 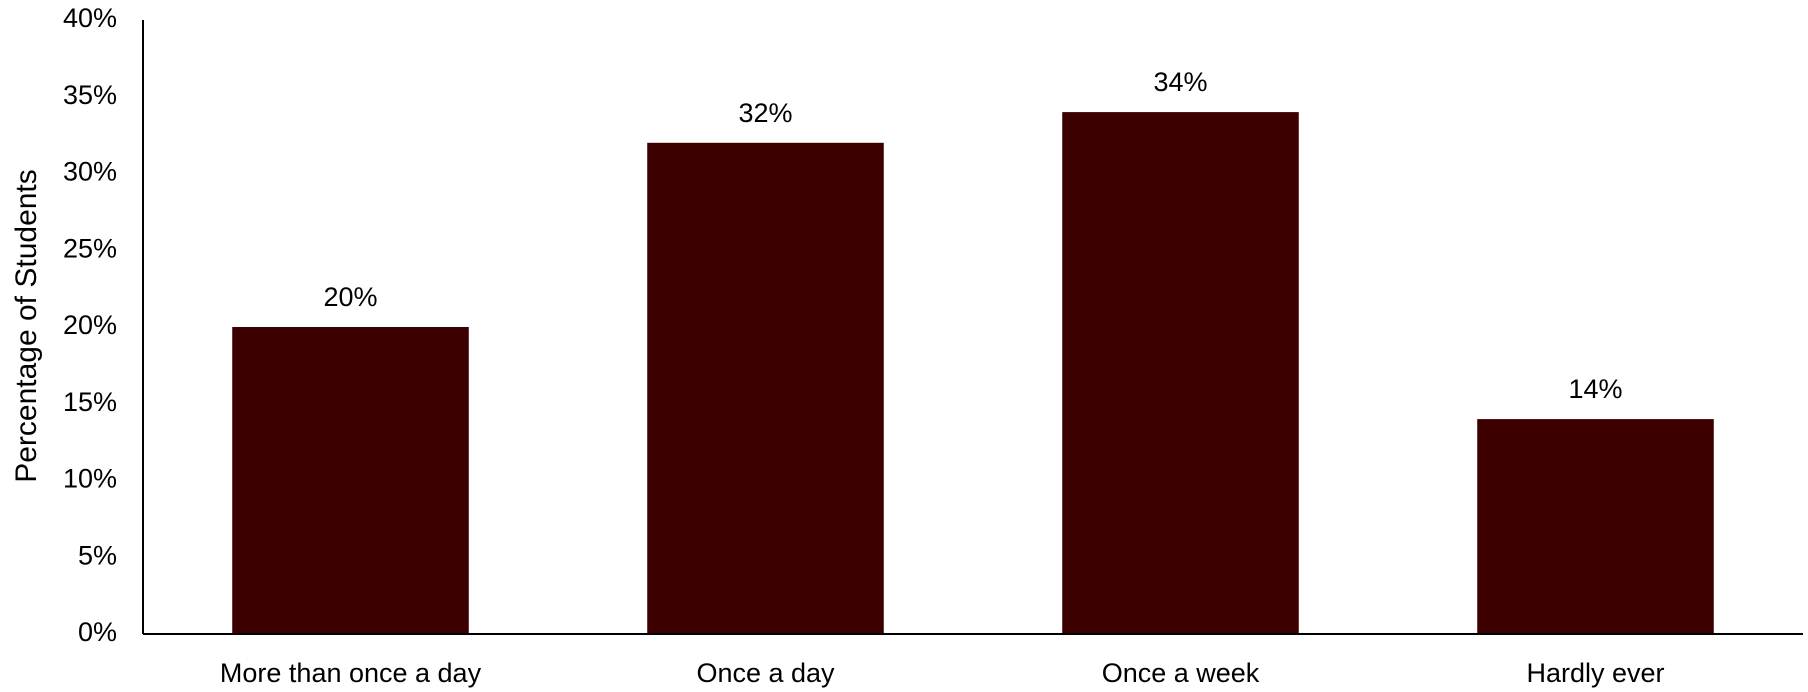 I want to click on y-tick-label: 25%, so click(x=90, y=248).